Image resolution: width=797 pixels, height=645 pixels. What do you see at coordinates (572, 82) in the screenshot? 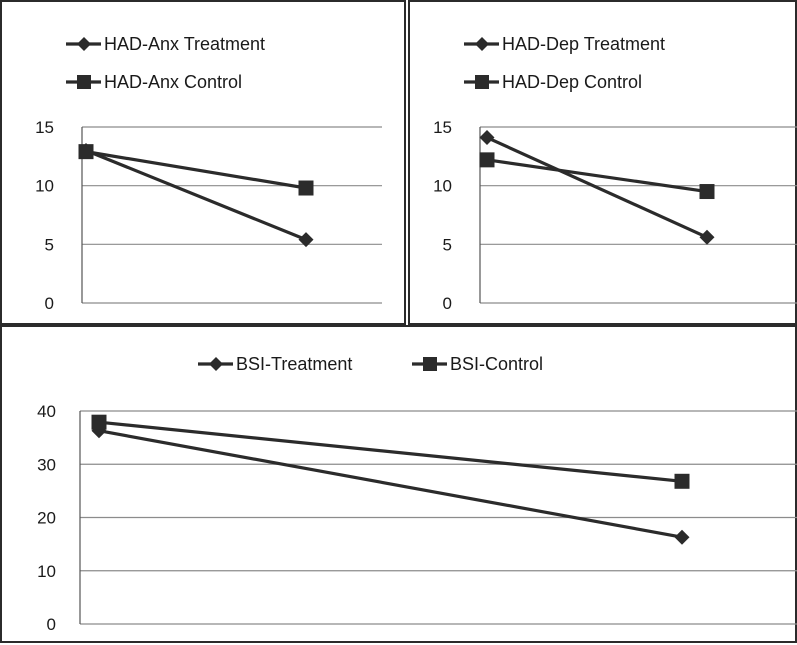
I see `had-dep-legend-label: HAD-Dep Control` at bounding box center [572, 82].